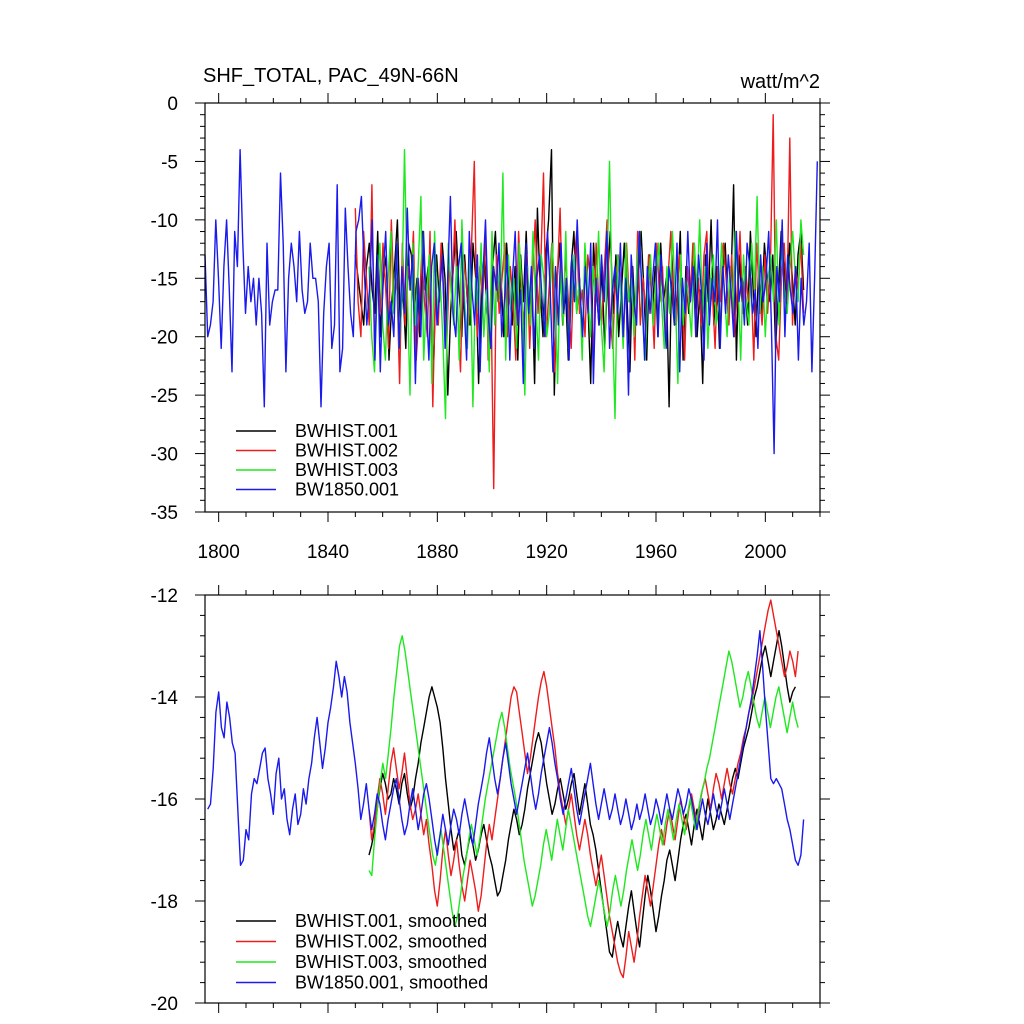  I want to click on legend-label: BW1850.001, smoothed, so click(391, 983).